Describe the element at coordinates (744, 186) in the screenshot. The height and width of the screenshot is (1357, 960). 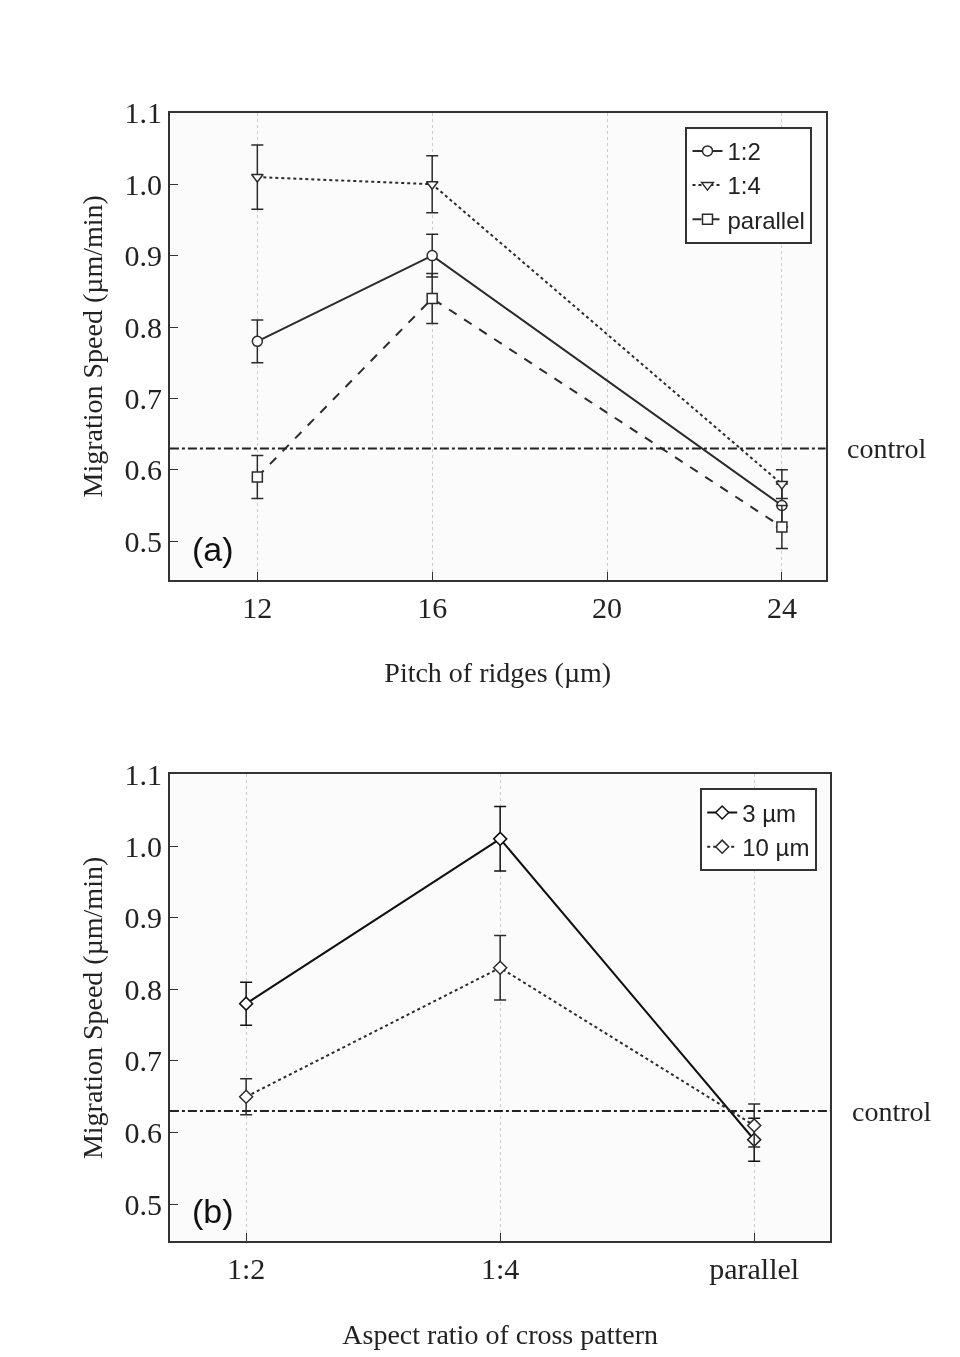
I see `legend-label: 1:4` at that location.